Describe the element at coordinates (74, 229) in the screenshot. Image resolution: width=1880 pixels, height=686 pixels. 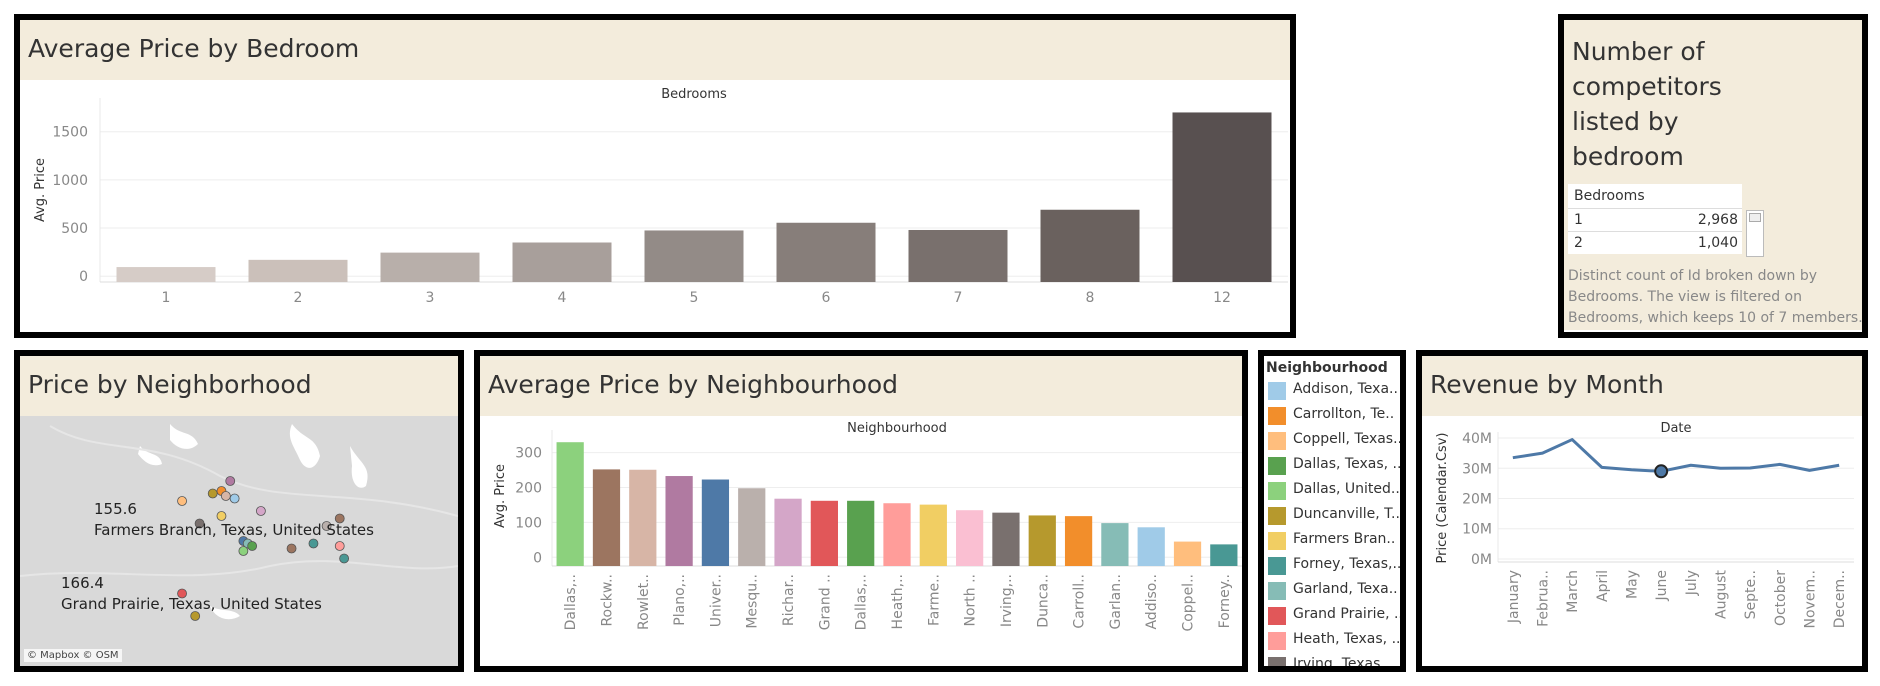
I see `y-tick-label: 500` at that location.